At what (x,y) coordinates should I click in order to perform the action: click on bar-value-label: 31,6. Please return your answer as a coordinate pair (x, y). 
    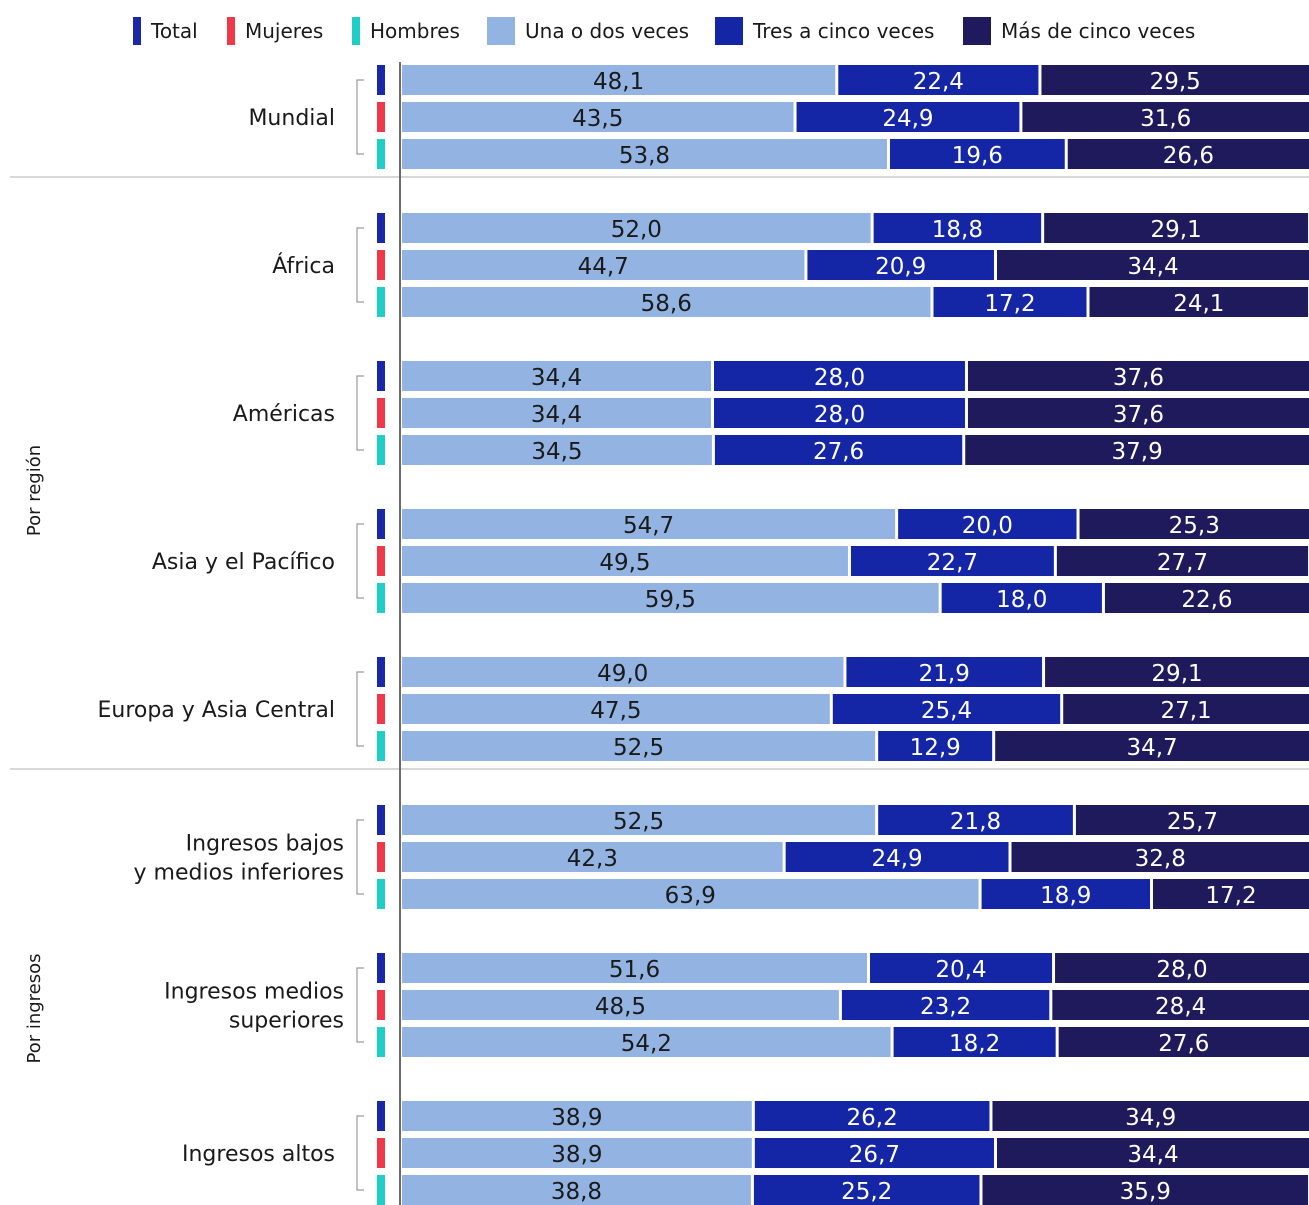
    Looking at the image, I should click on (1165, 119).